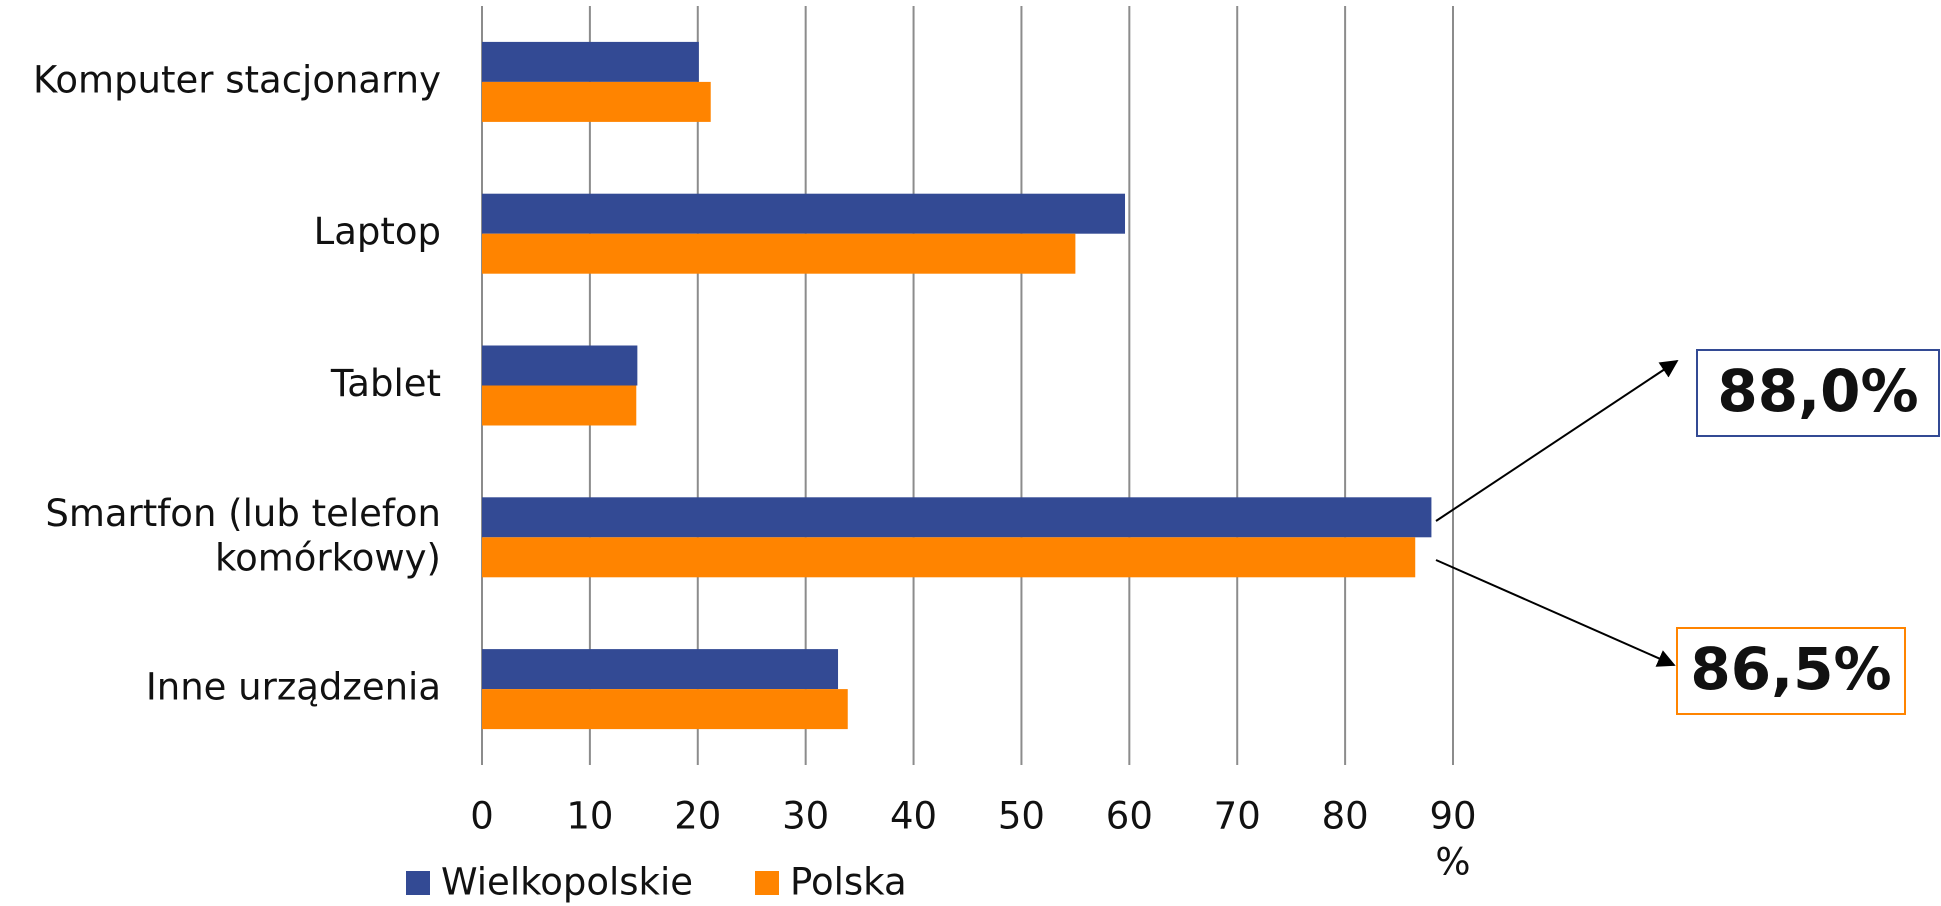 This screenshot has height=906, width=1941. I want to click on y-tick-label: Inne urządzenia, so click(293, 687).